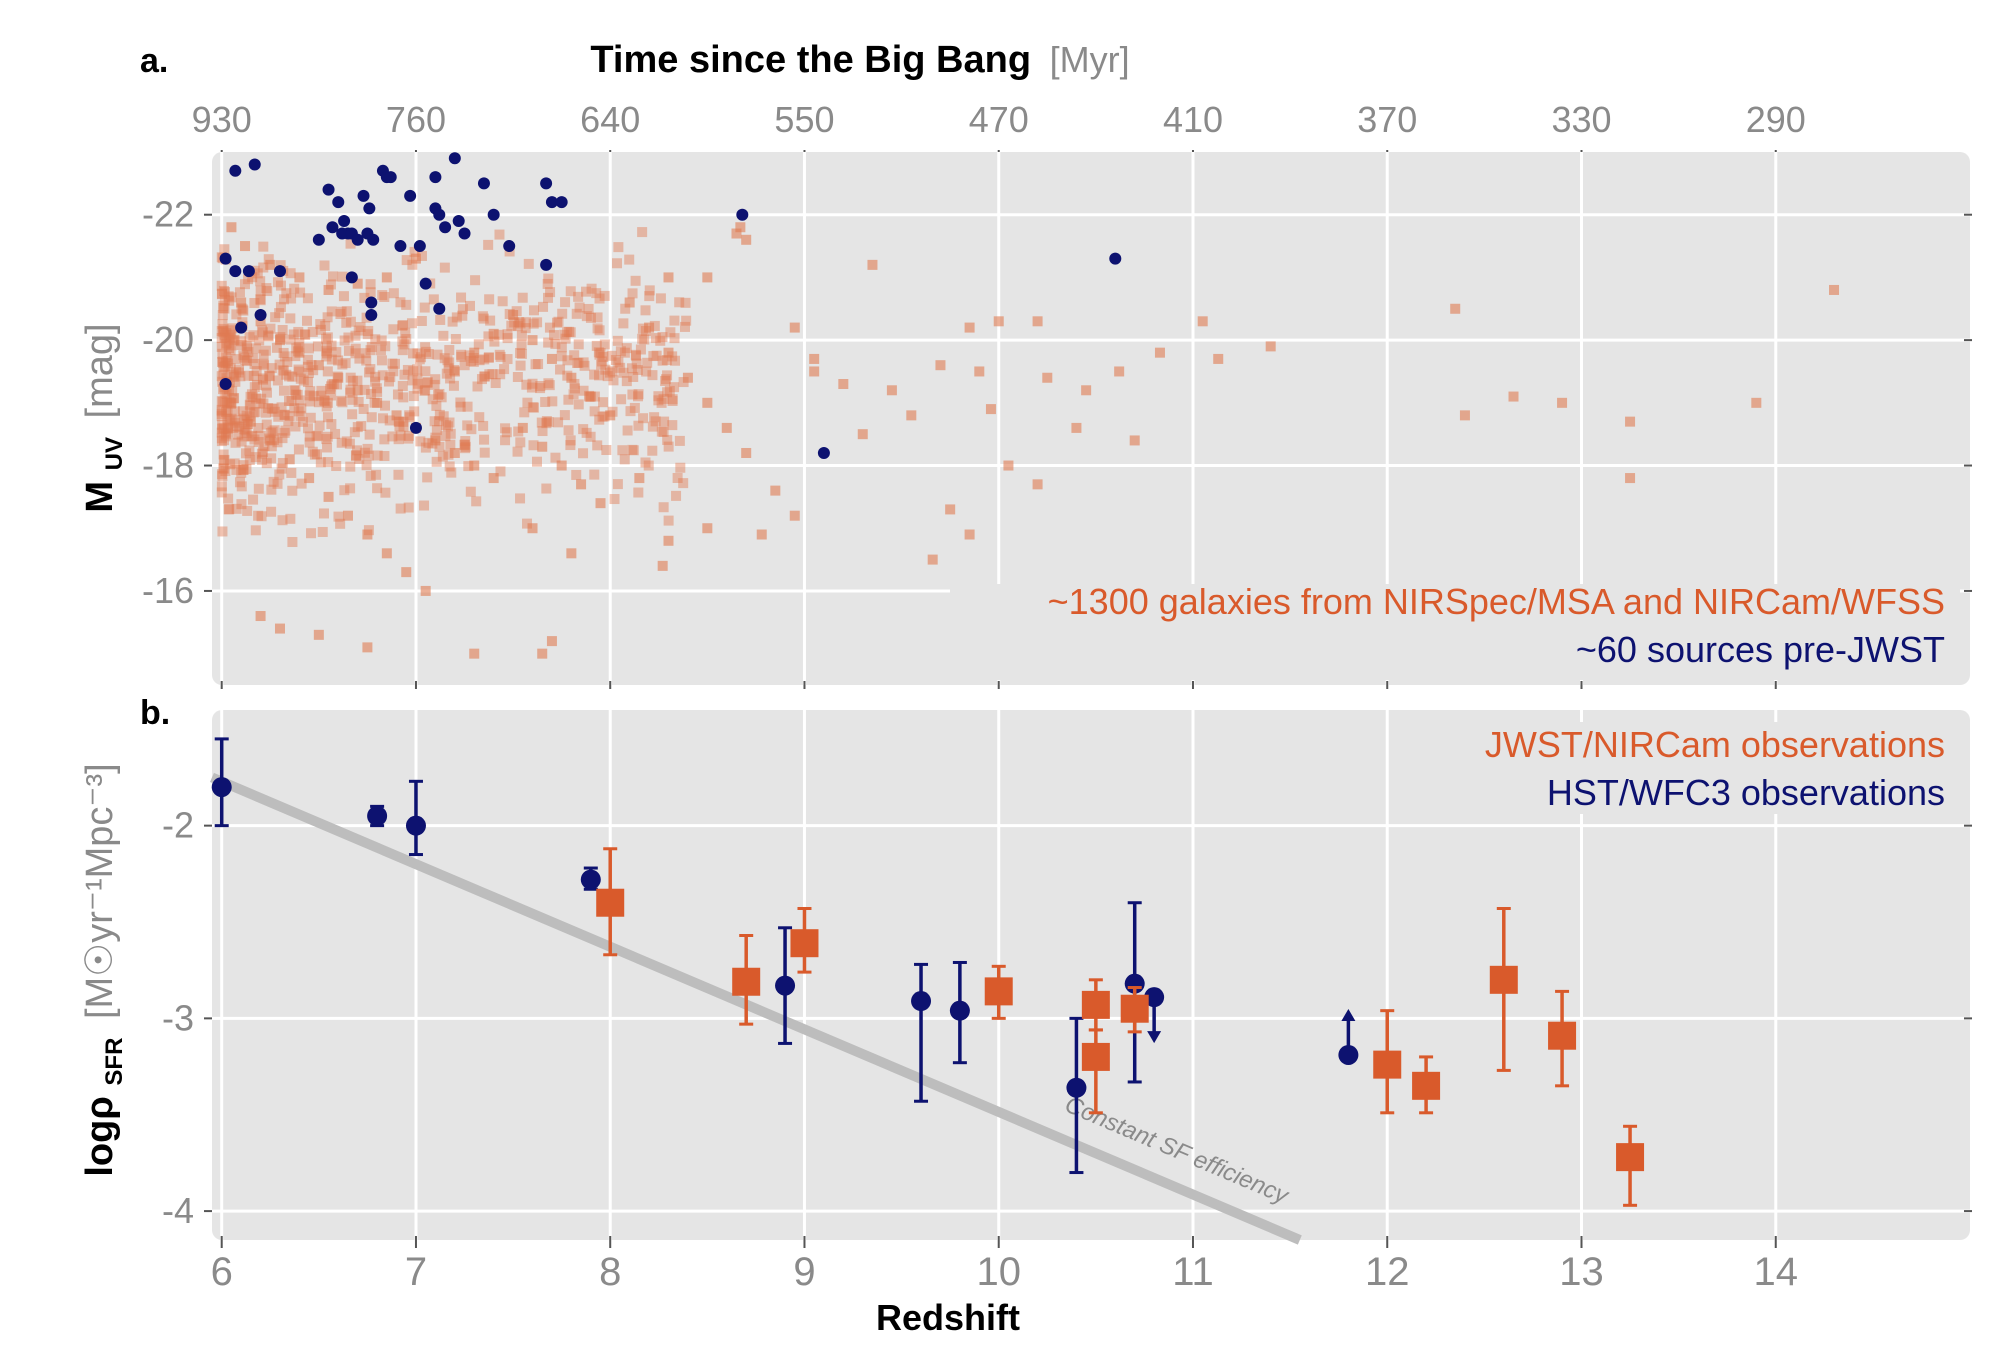 Image resolution: width=2007 pixels, height=1352 pixels. What do you see at coordinates (1715, 744) in the screenshot?
I see `legend-b-orange: JWST/NIRCam observations` at bounding box center [1715, 744].